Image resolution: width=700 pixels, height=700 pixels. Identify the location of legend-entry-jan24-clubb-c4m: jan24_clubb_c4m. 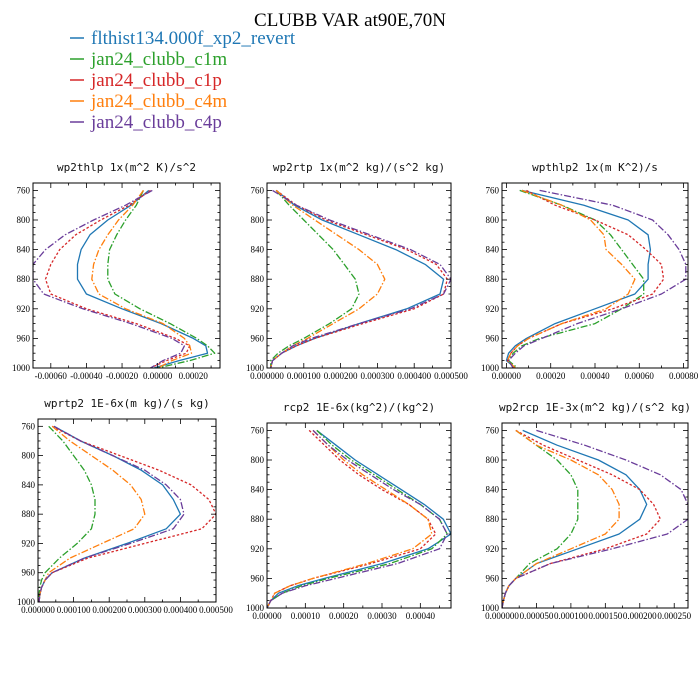
(148, 101).